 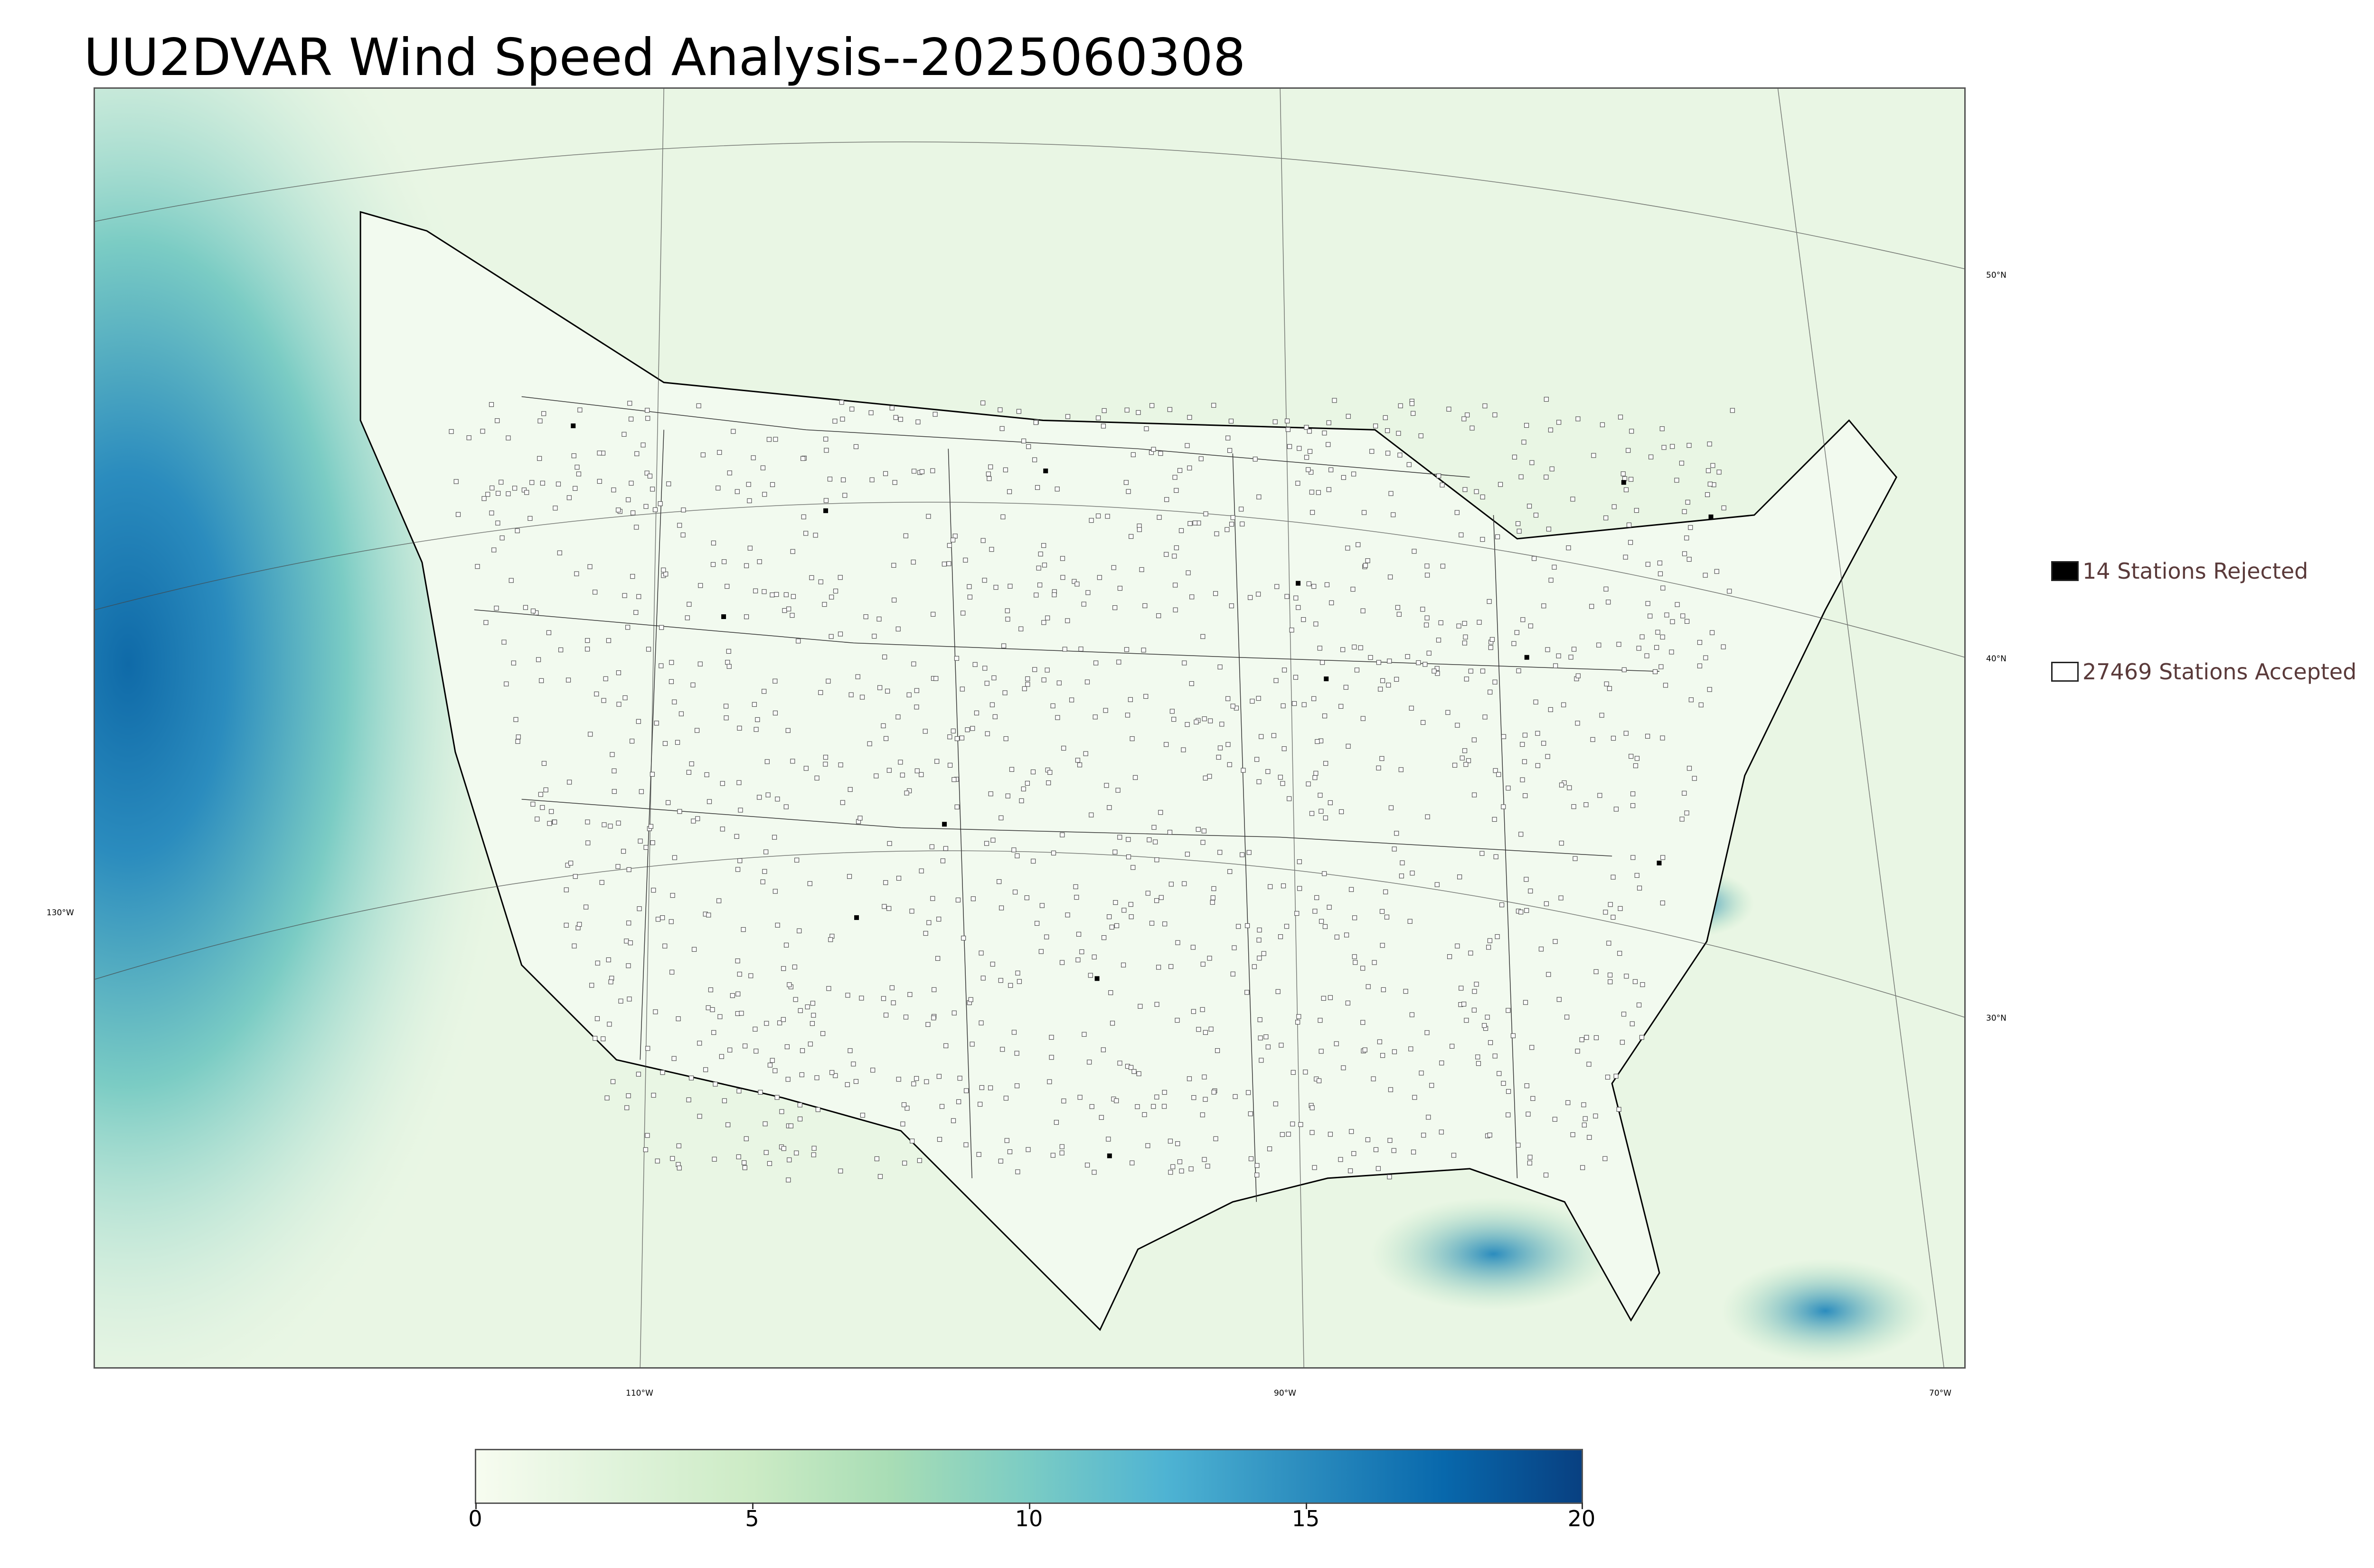 What do you see at coordinates (1581, 1518) in the screenshot?
I see `colorbar-label-20: 20` at bounding box center [1581, 1518].